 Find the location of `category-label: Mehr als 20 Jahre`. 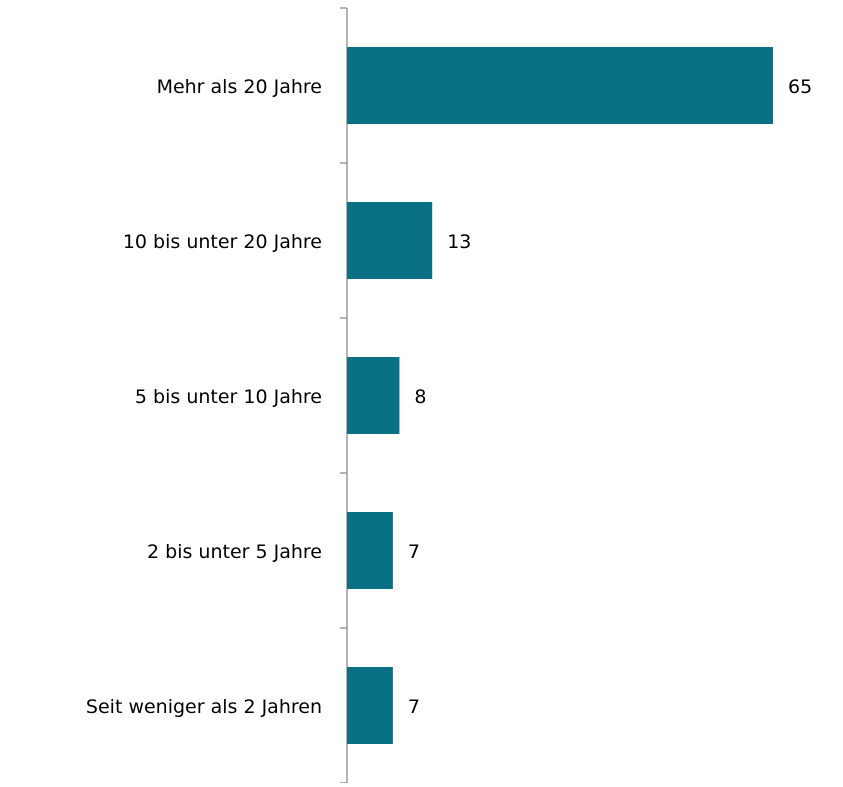

category-label: Mehr als 20 Jahre is located at coordinates (239, 87).